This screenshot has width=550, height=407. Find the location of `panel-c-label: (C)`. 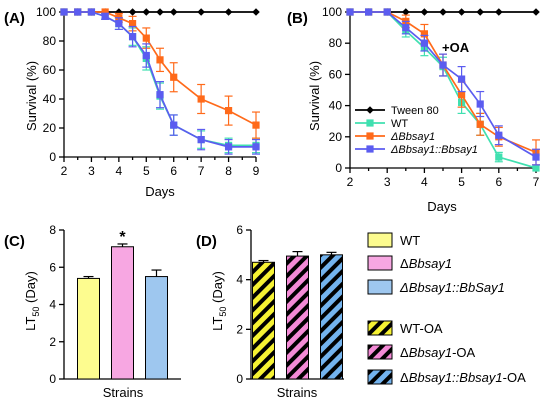

panel-c-label: (C) is located at coordinates (14, 241).